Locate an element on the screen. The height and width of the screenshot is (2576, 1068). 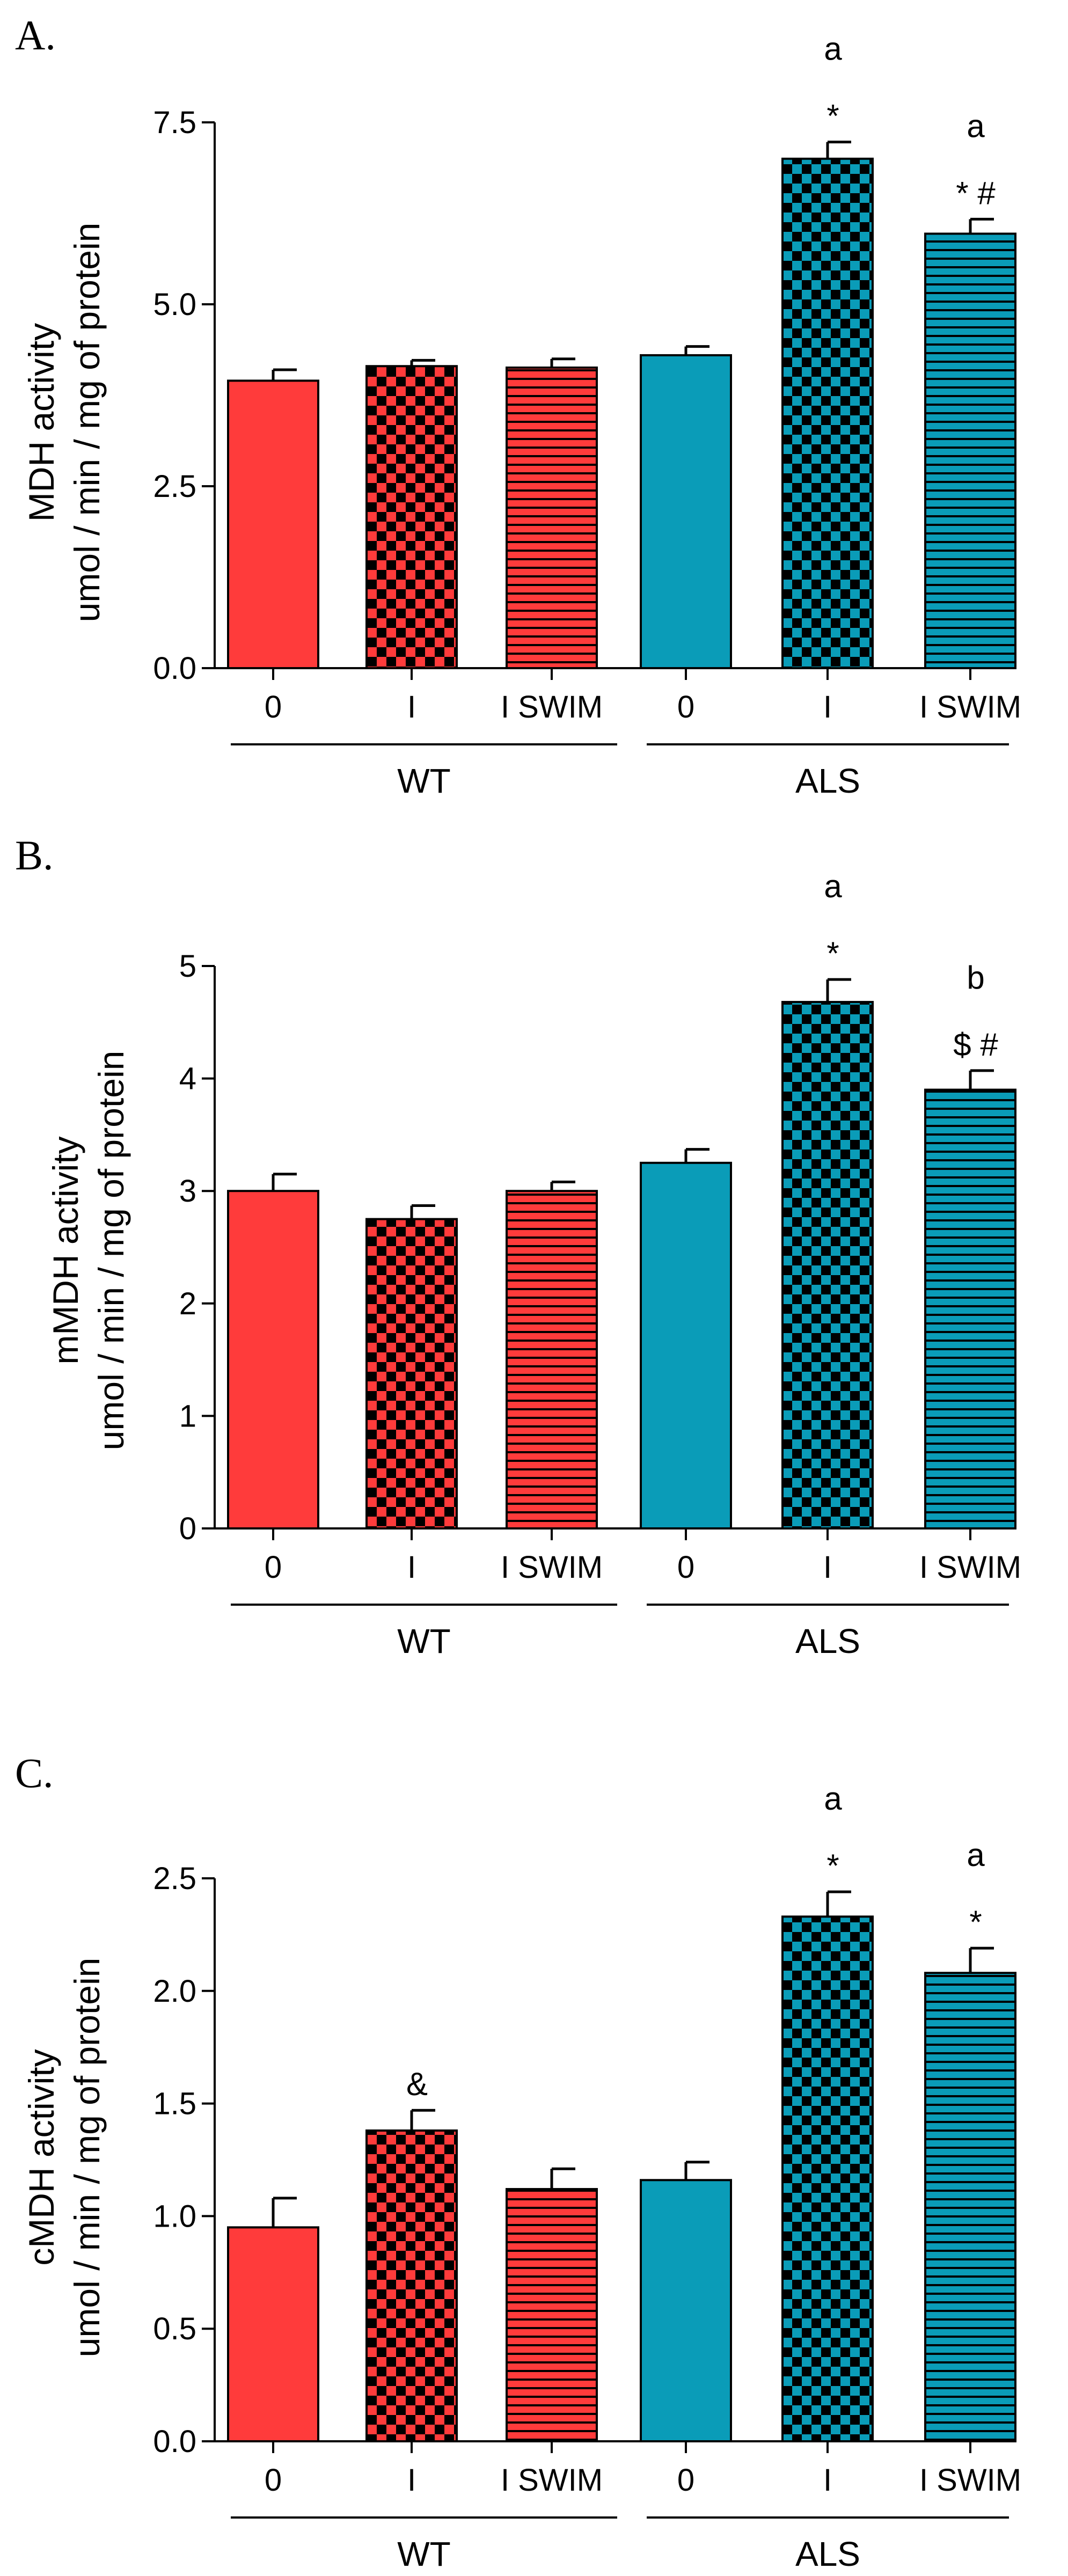
significance-label: & is located at coordinates (417, 2084).